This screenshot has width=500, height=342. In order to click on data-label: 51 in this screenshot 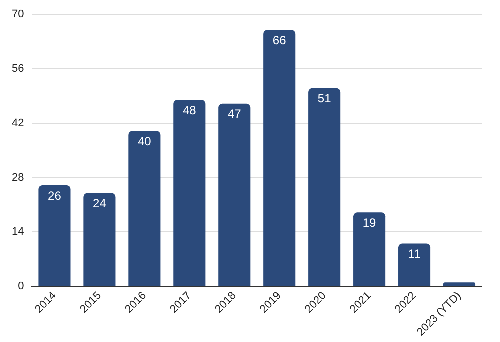, I will do `click(325, 99)`.